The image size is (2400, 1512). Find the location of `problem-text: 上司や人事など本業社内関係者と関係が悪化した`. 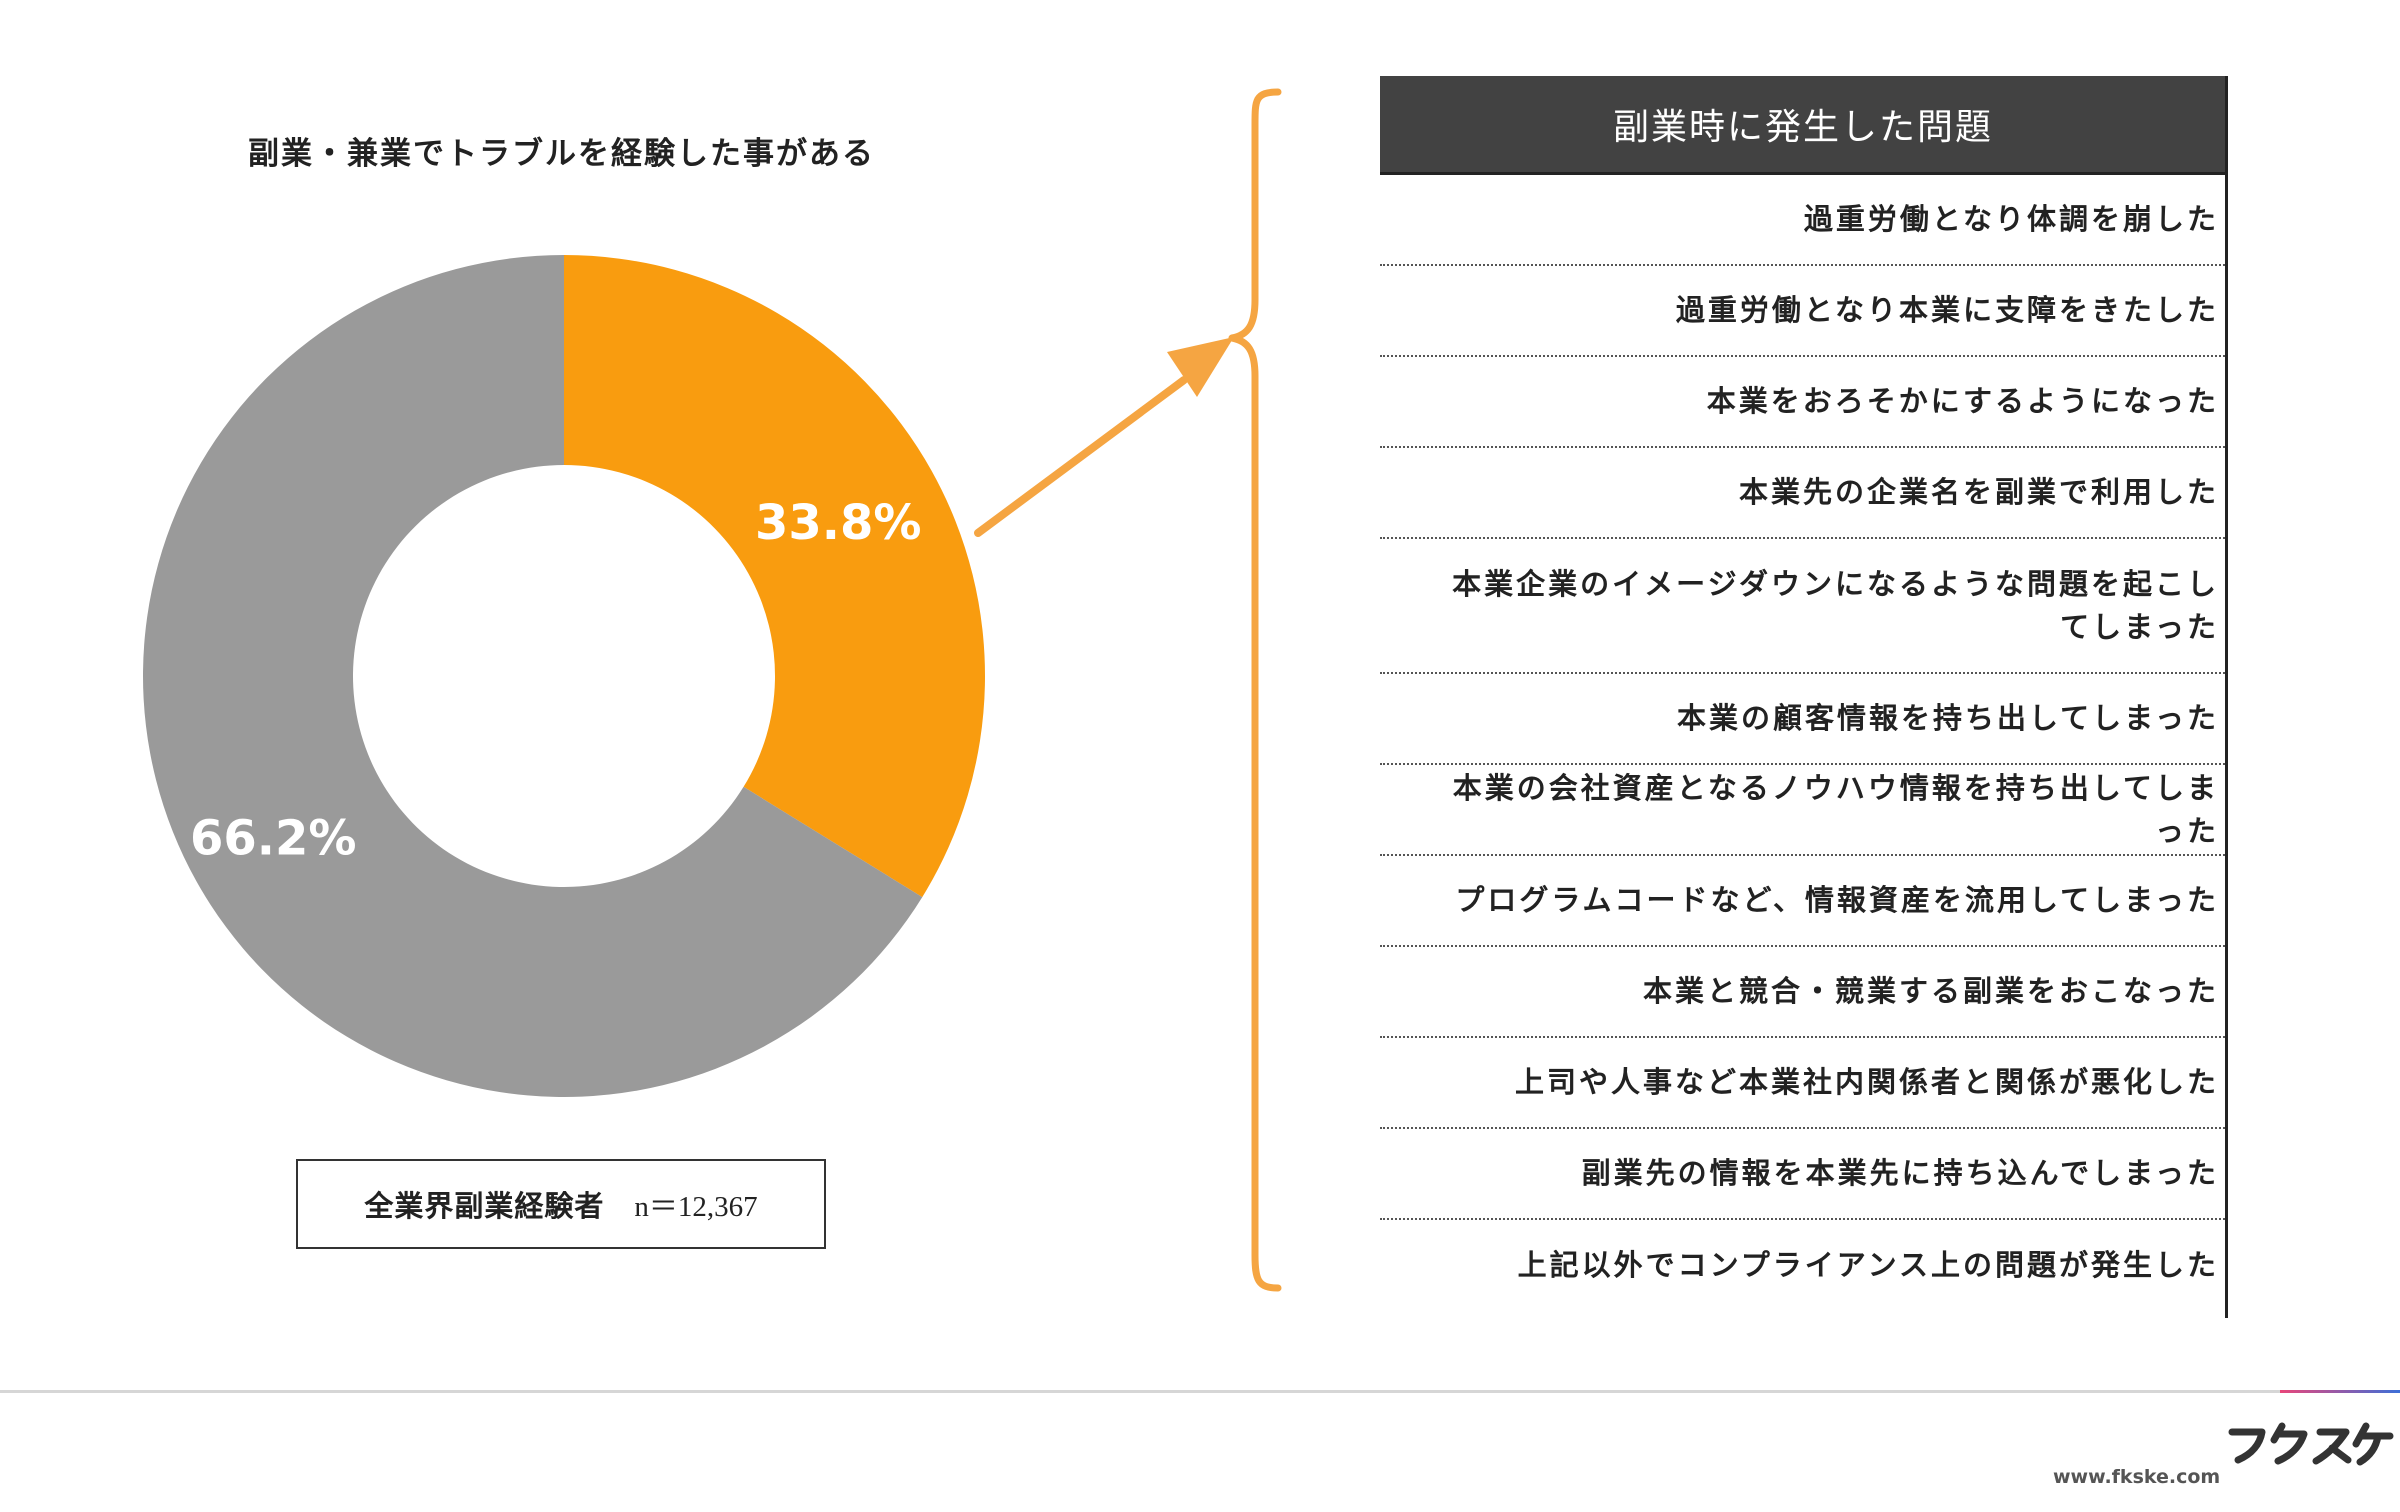

problem-text: 上司や人事など本業社内関係者と関係が悪化した is located at coordinates (1866, 1082).